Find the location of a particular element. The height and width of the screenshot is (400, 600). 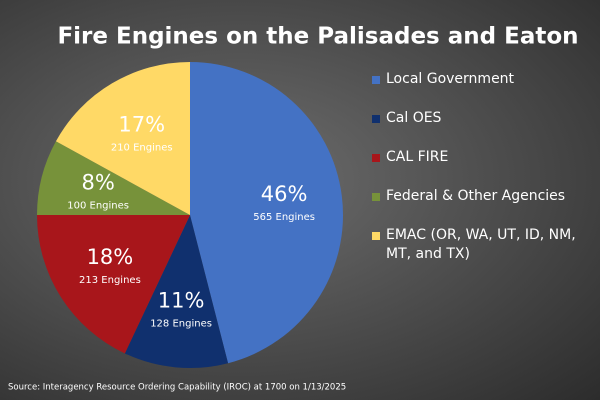

value-label: 17% is located at coordinates (141, 124).